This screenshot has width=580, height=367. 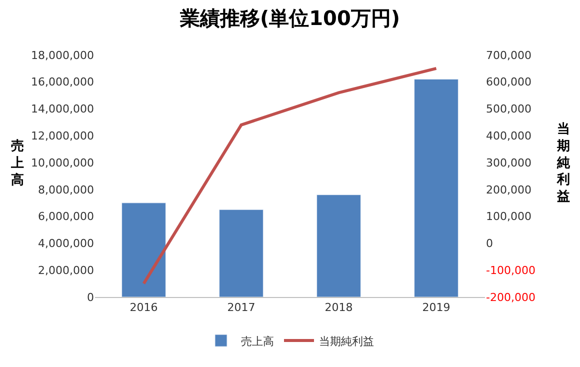 What do you see at coordinates (66, 189) in the screenshot?
I see `y-tick-label: 8,000,000` at bounding box center [66, 189].